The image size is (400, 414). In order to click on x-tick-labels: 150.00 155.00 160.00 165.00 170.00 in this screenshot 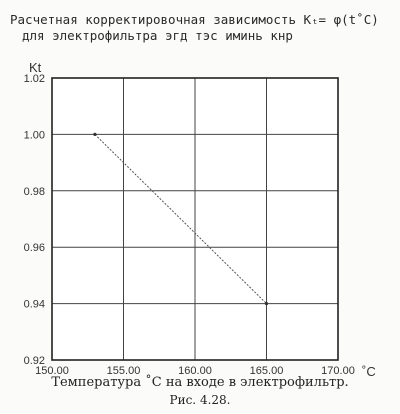, I will do `click(195, 371)`.